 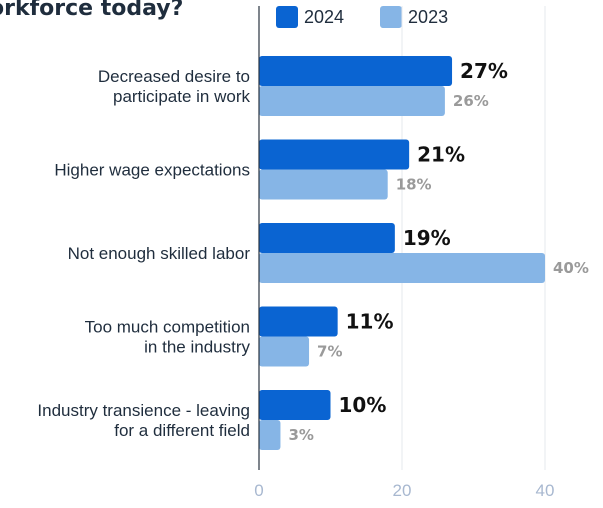 What do you see at coordinates (363, 405) in the screenshot?
I see `value-label-2024-4: 10%` at bounding box center [363, 405].